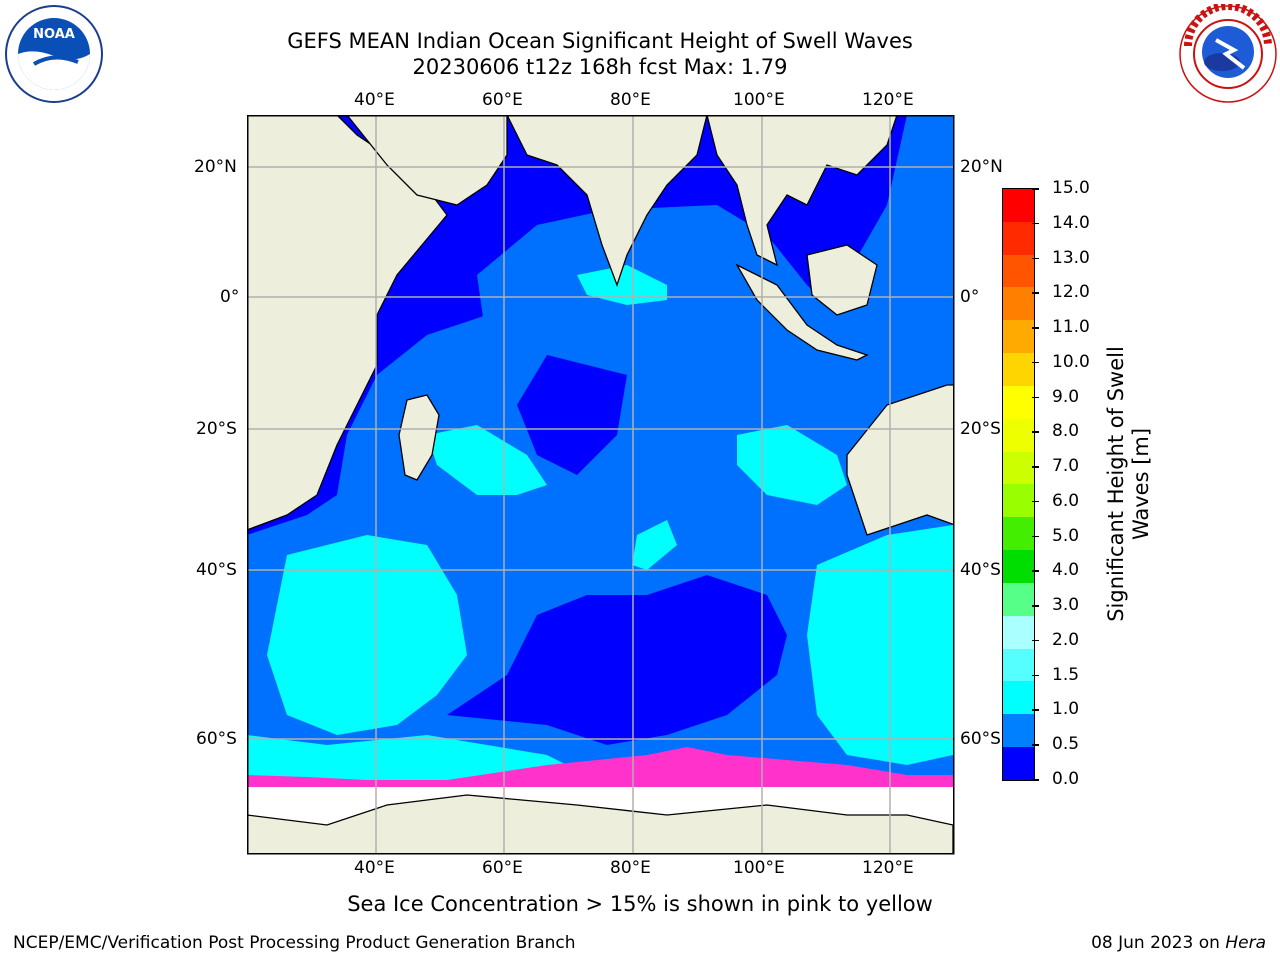 The width and height of the screenshot is (1280, 960). I want to click on land-antarctica, so click(600, 823).